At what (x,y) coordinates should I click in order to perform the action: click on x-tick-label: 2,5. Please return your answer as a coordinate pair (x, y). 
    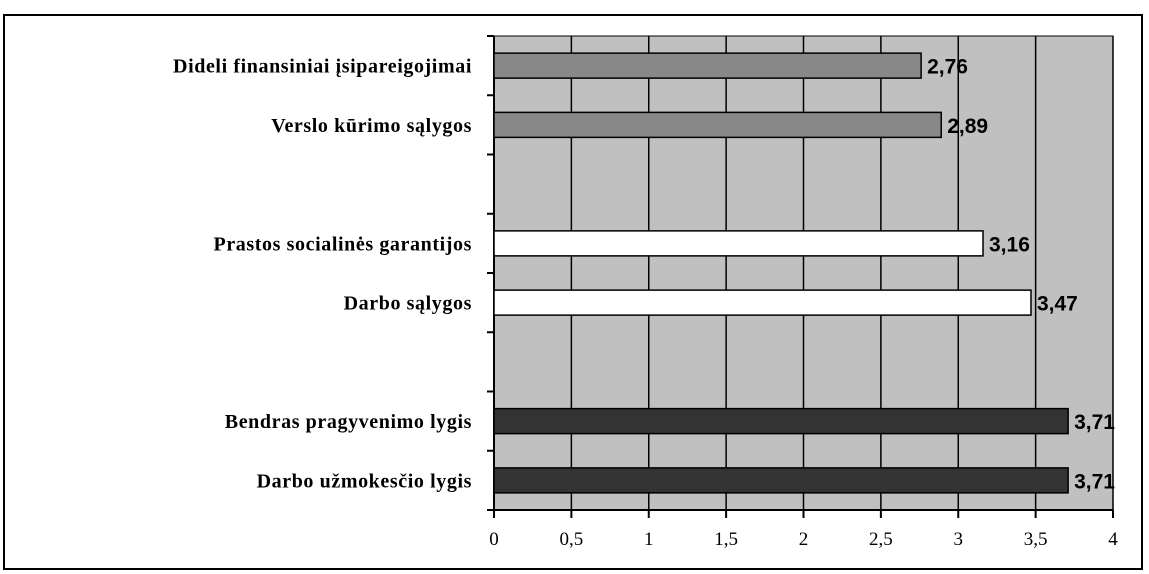
    Looking at the image, I should click on (881, 539).